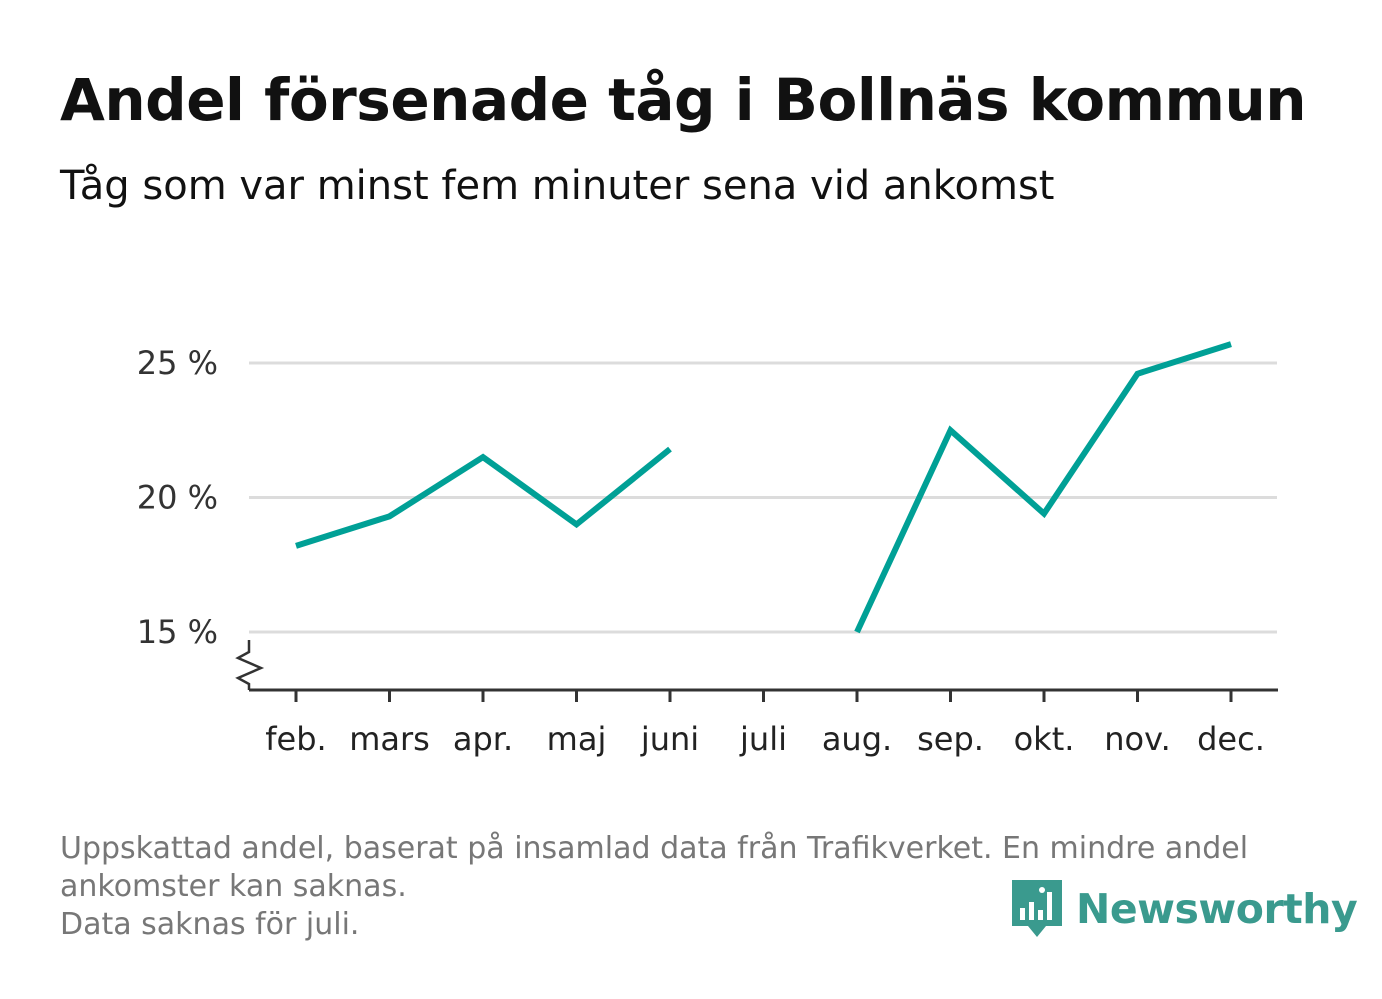 This screenshot has width=1382, height=999. What do you see at coordinates (1043, 487) in the screenshot?
I see `series-line` at bounding box center [1043, 487].